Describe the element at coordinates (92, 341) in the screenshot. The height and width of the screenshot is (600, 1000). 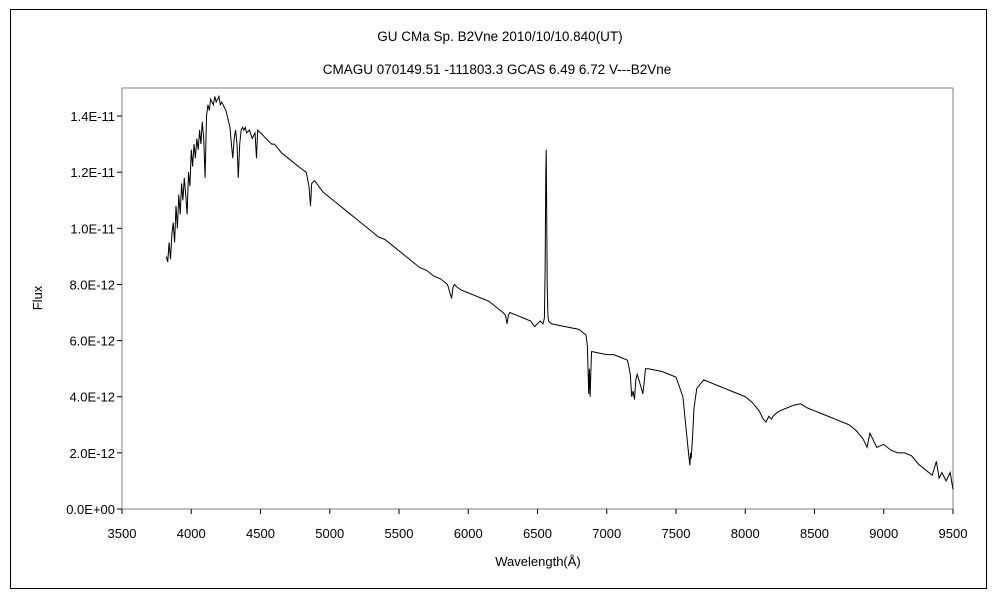
I see `y-tick-label: 6.0E-12` at that location.